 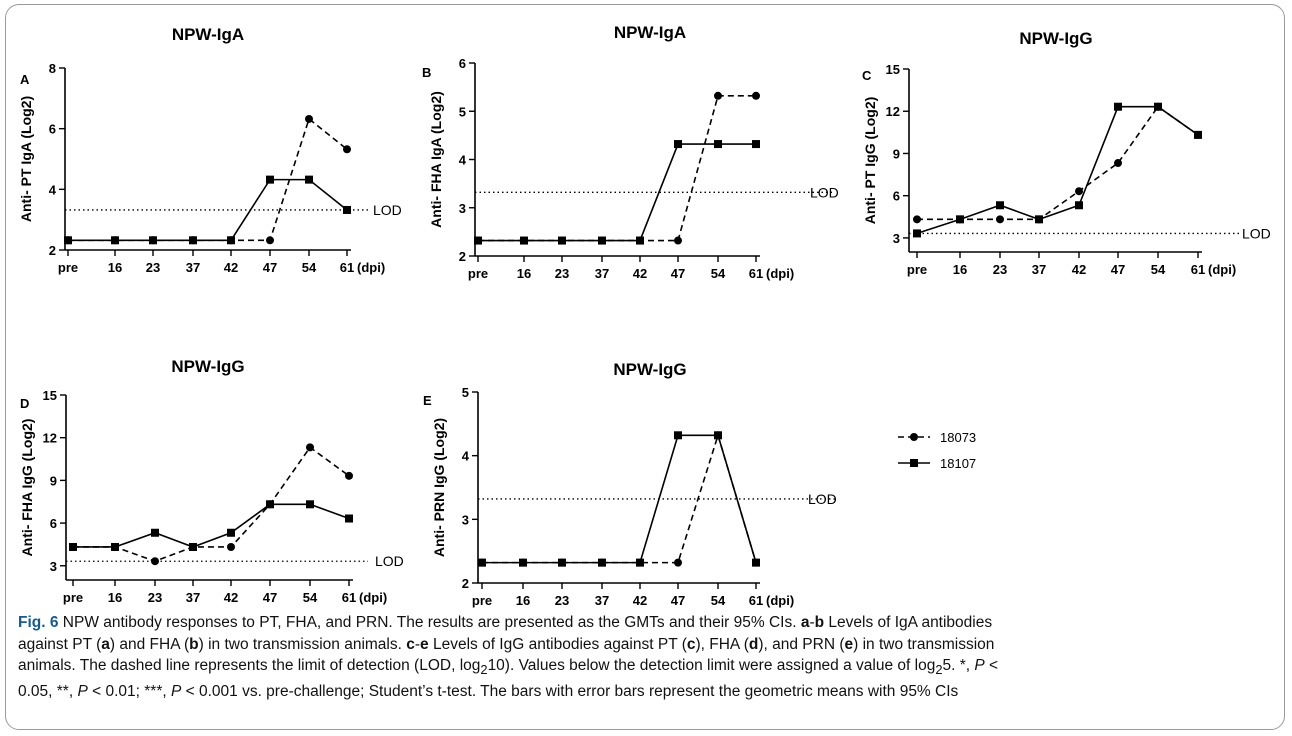 What do you see at coordinates (436, 159) in the screenshot?
I see `y-axis-label: Anti- FHA IgA (Log2)` at bounding box center [436, 159].